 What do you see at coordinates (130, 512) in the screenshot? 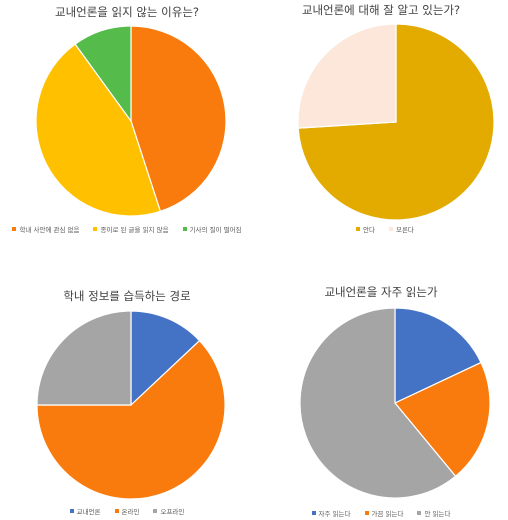
I see `legend-label: 온라인` at bounding box center [130, 512].